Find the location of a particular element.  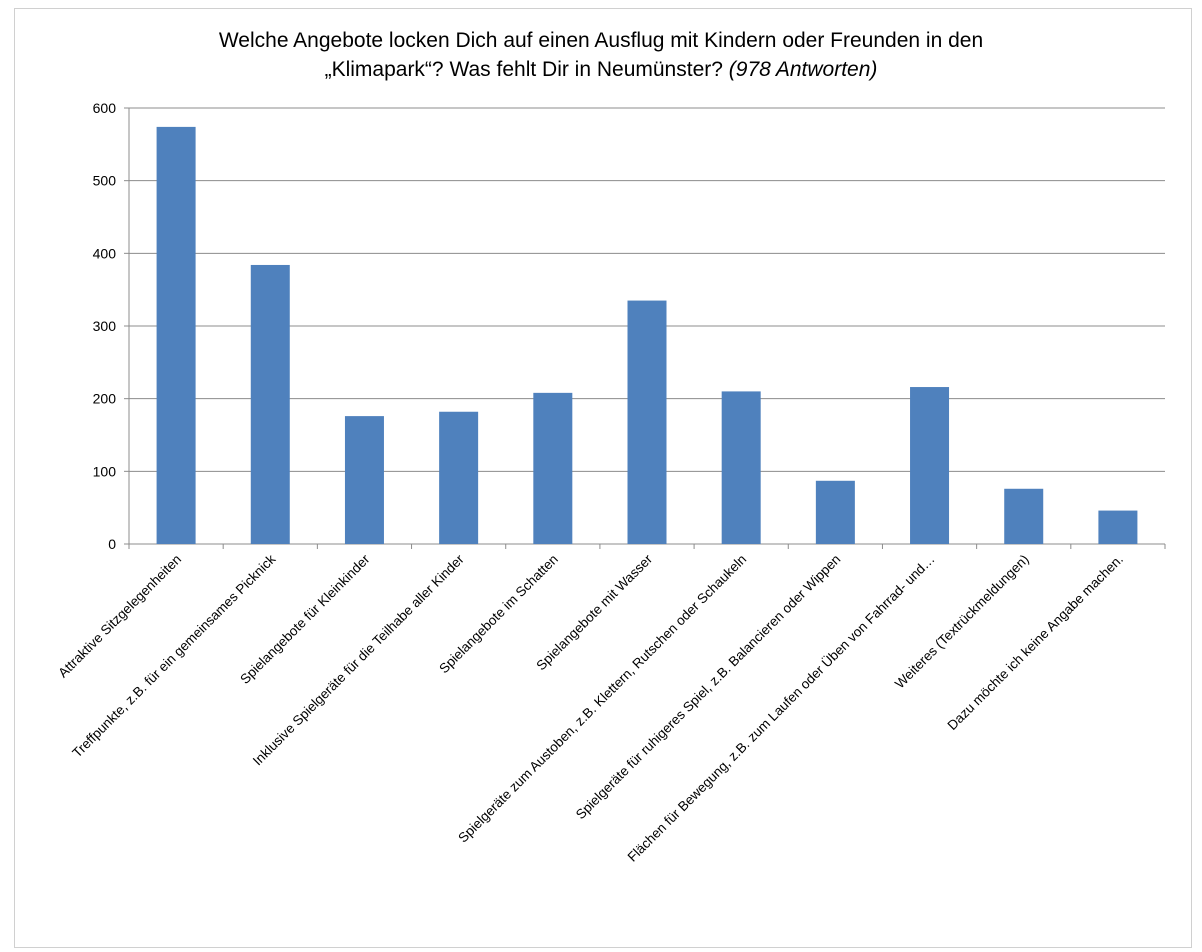

y-tick-label: 100 is located at coordinates (105, 471).